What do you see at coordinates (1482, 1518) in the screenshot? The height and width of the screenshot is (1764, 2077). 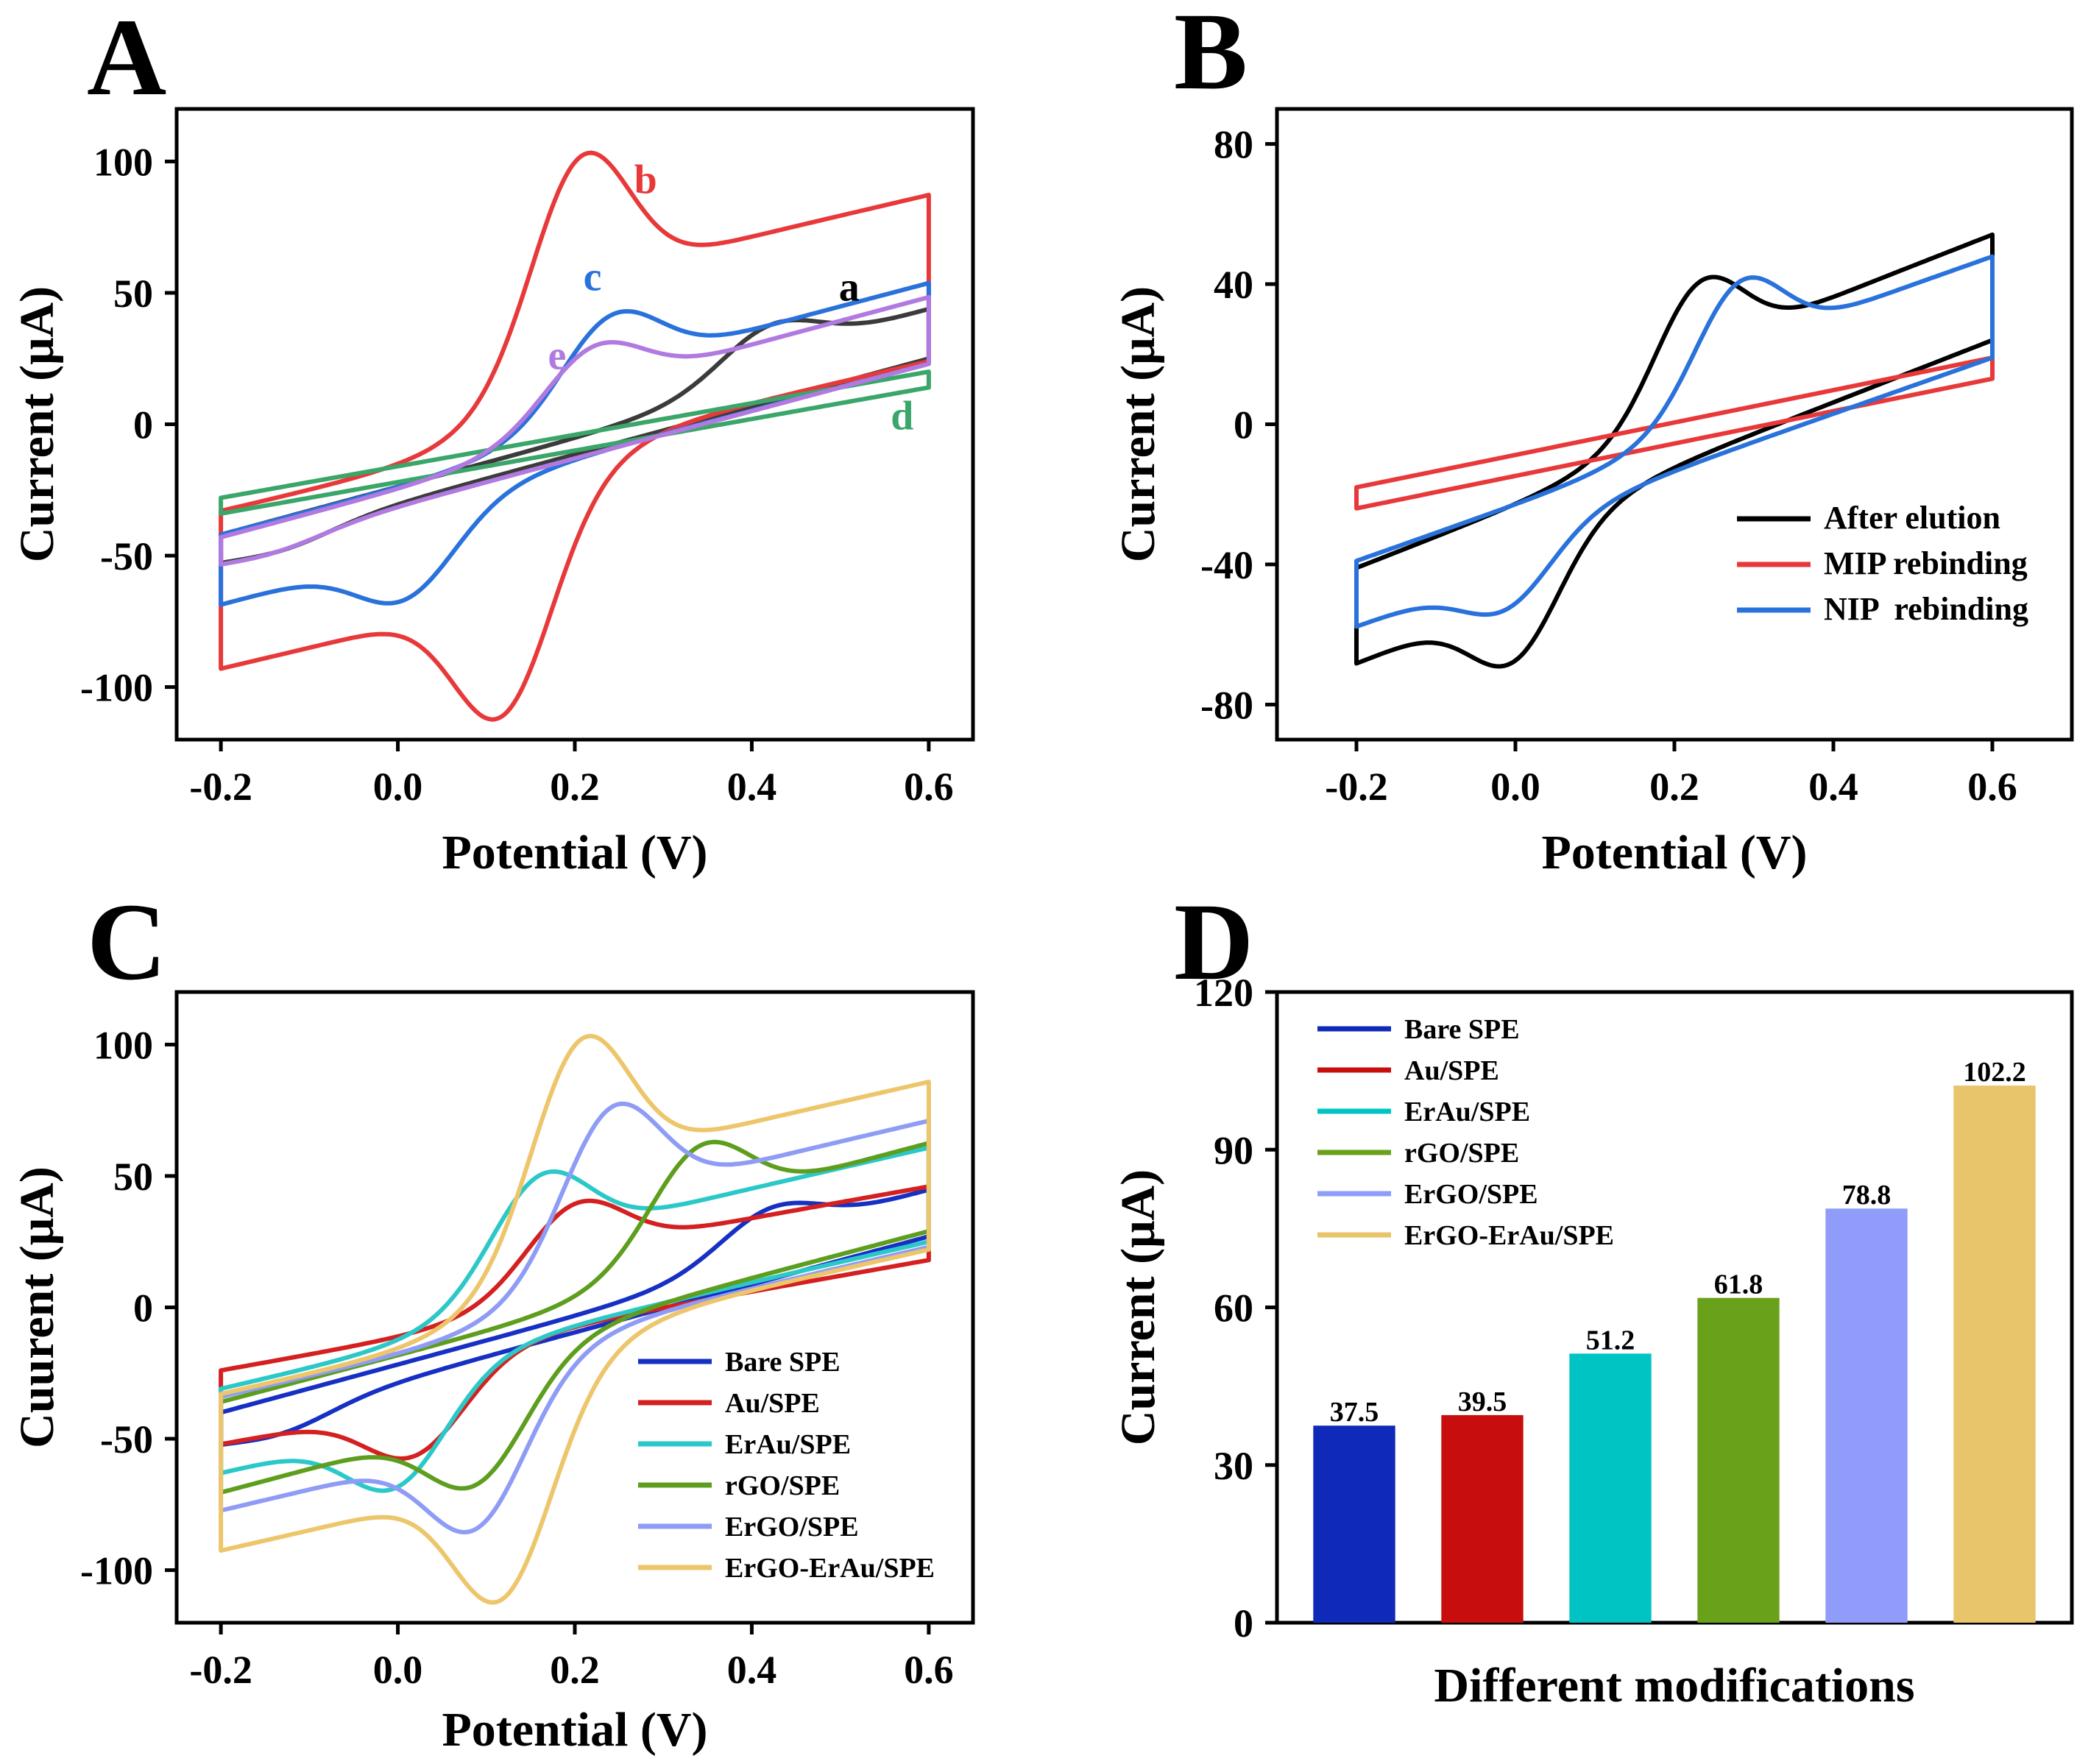 I see `bar-au-spe` at bounding box center [1482, 1518].